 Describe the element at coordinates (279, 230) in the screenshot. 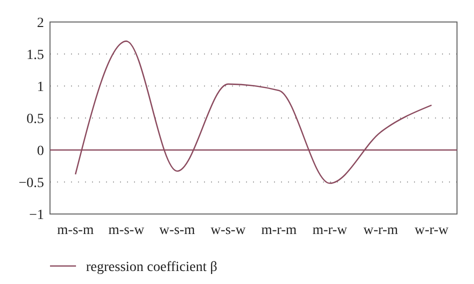

I see `x-tick-label: m-r-m` at that location.